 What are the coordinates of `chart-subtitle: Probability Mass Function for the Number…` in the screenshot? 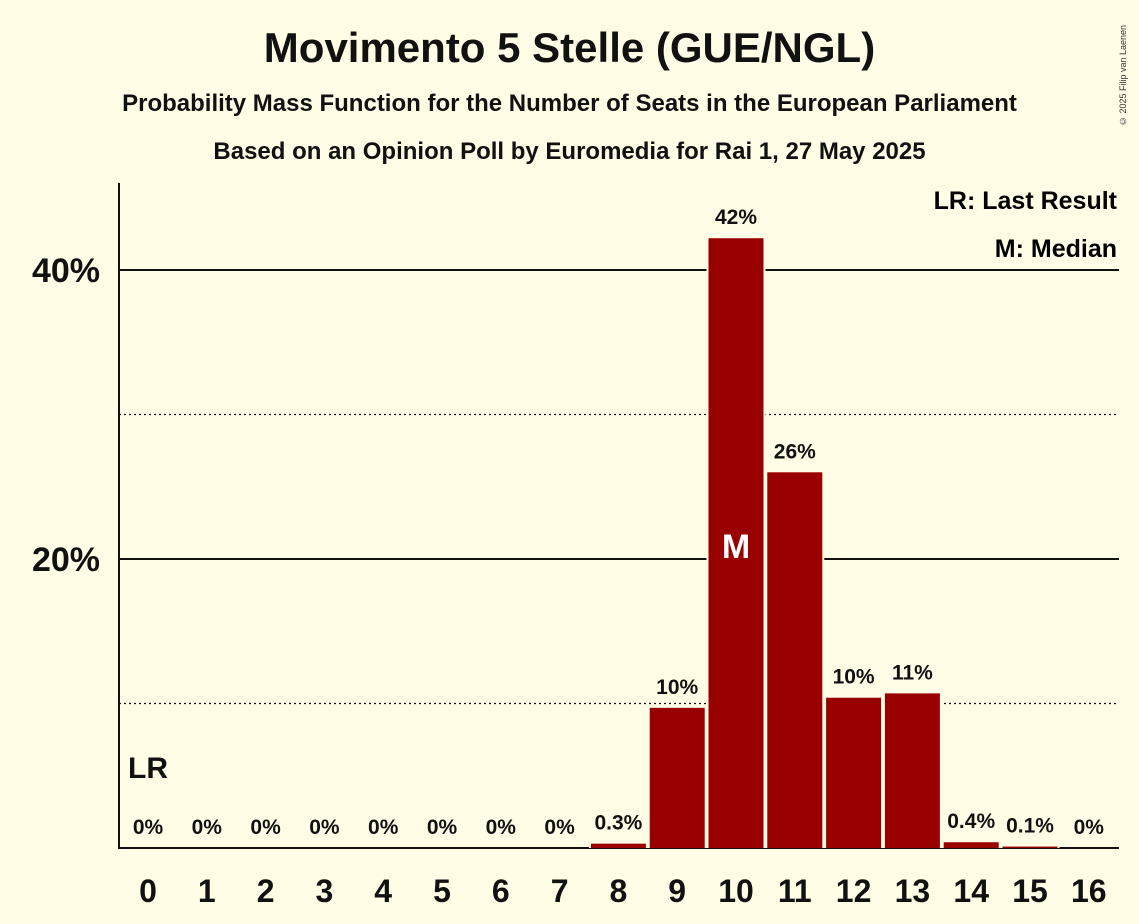 It's located at (569, 103).